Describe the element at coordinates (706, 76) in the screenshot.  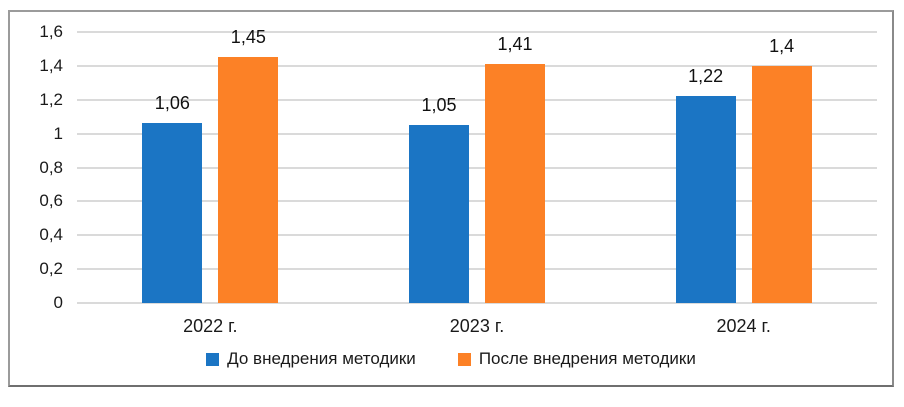
I see `bar-value-label: 1,22` at that location.